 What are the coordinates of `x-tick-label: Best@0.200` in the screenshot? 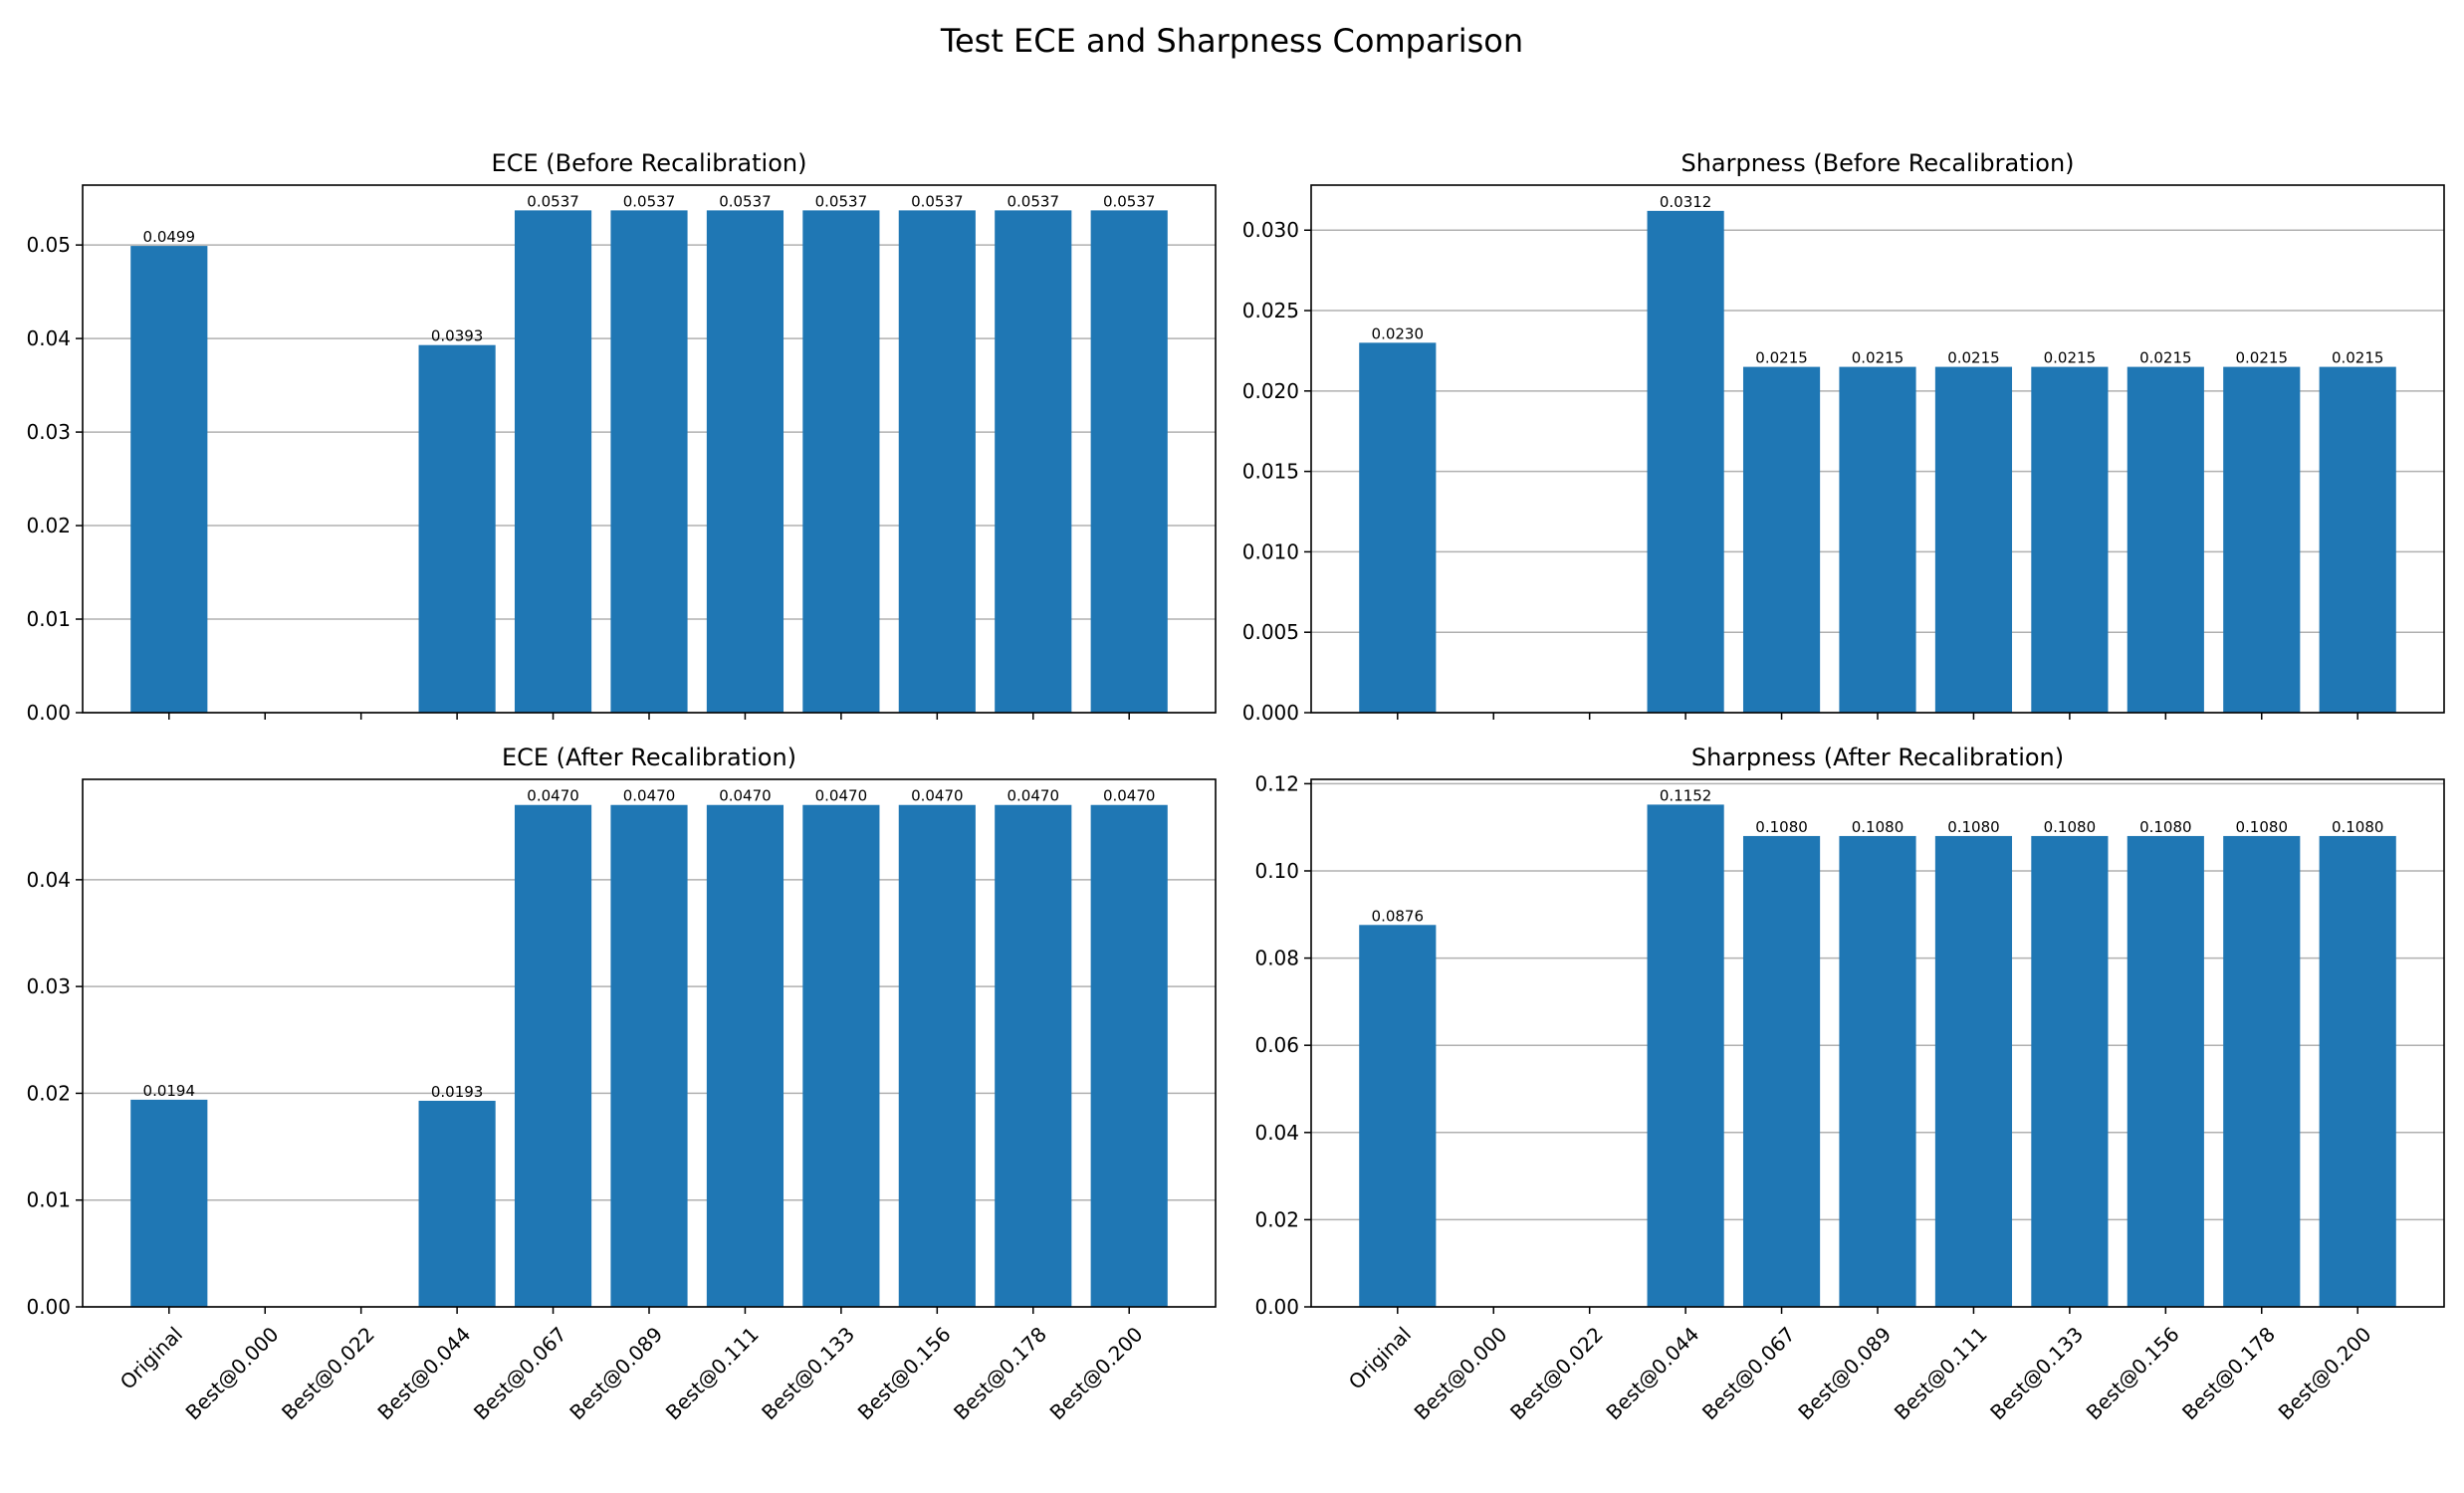 It's located at (2325, 1373).